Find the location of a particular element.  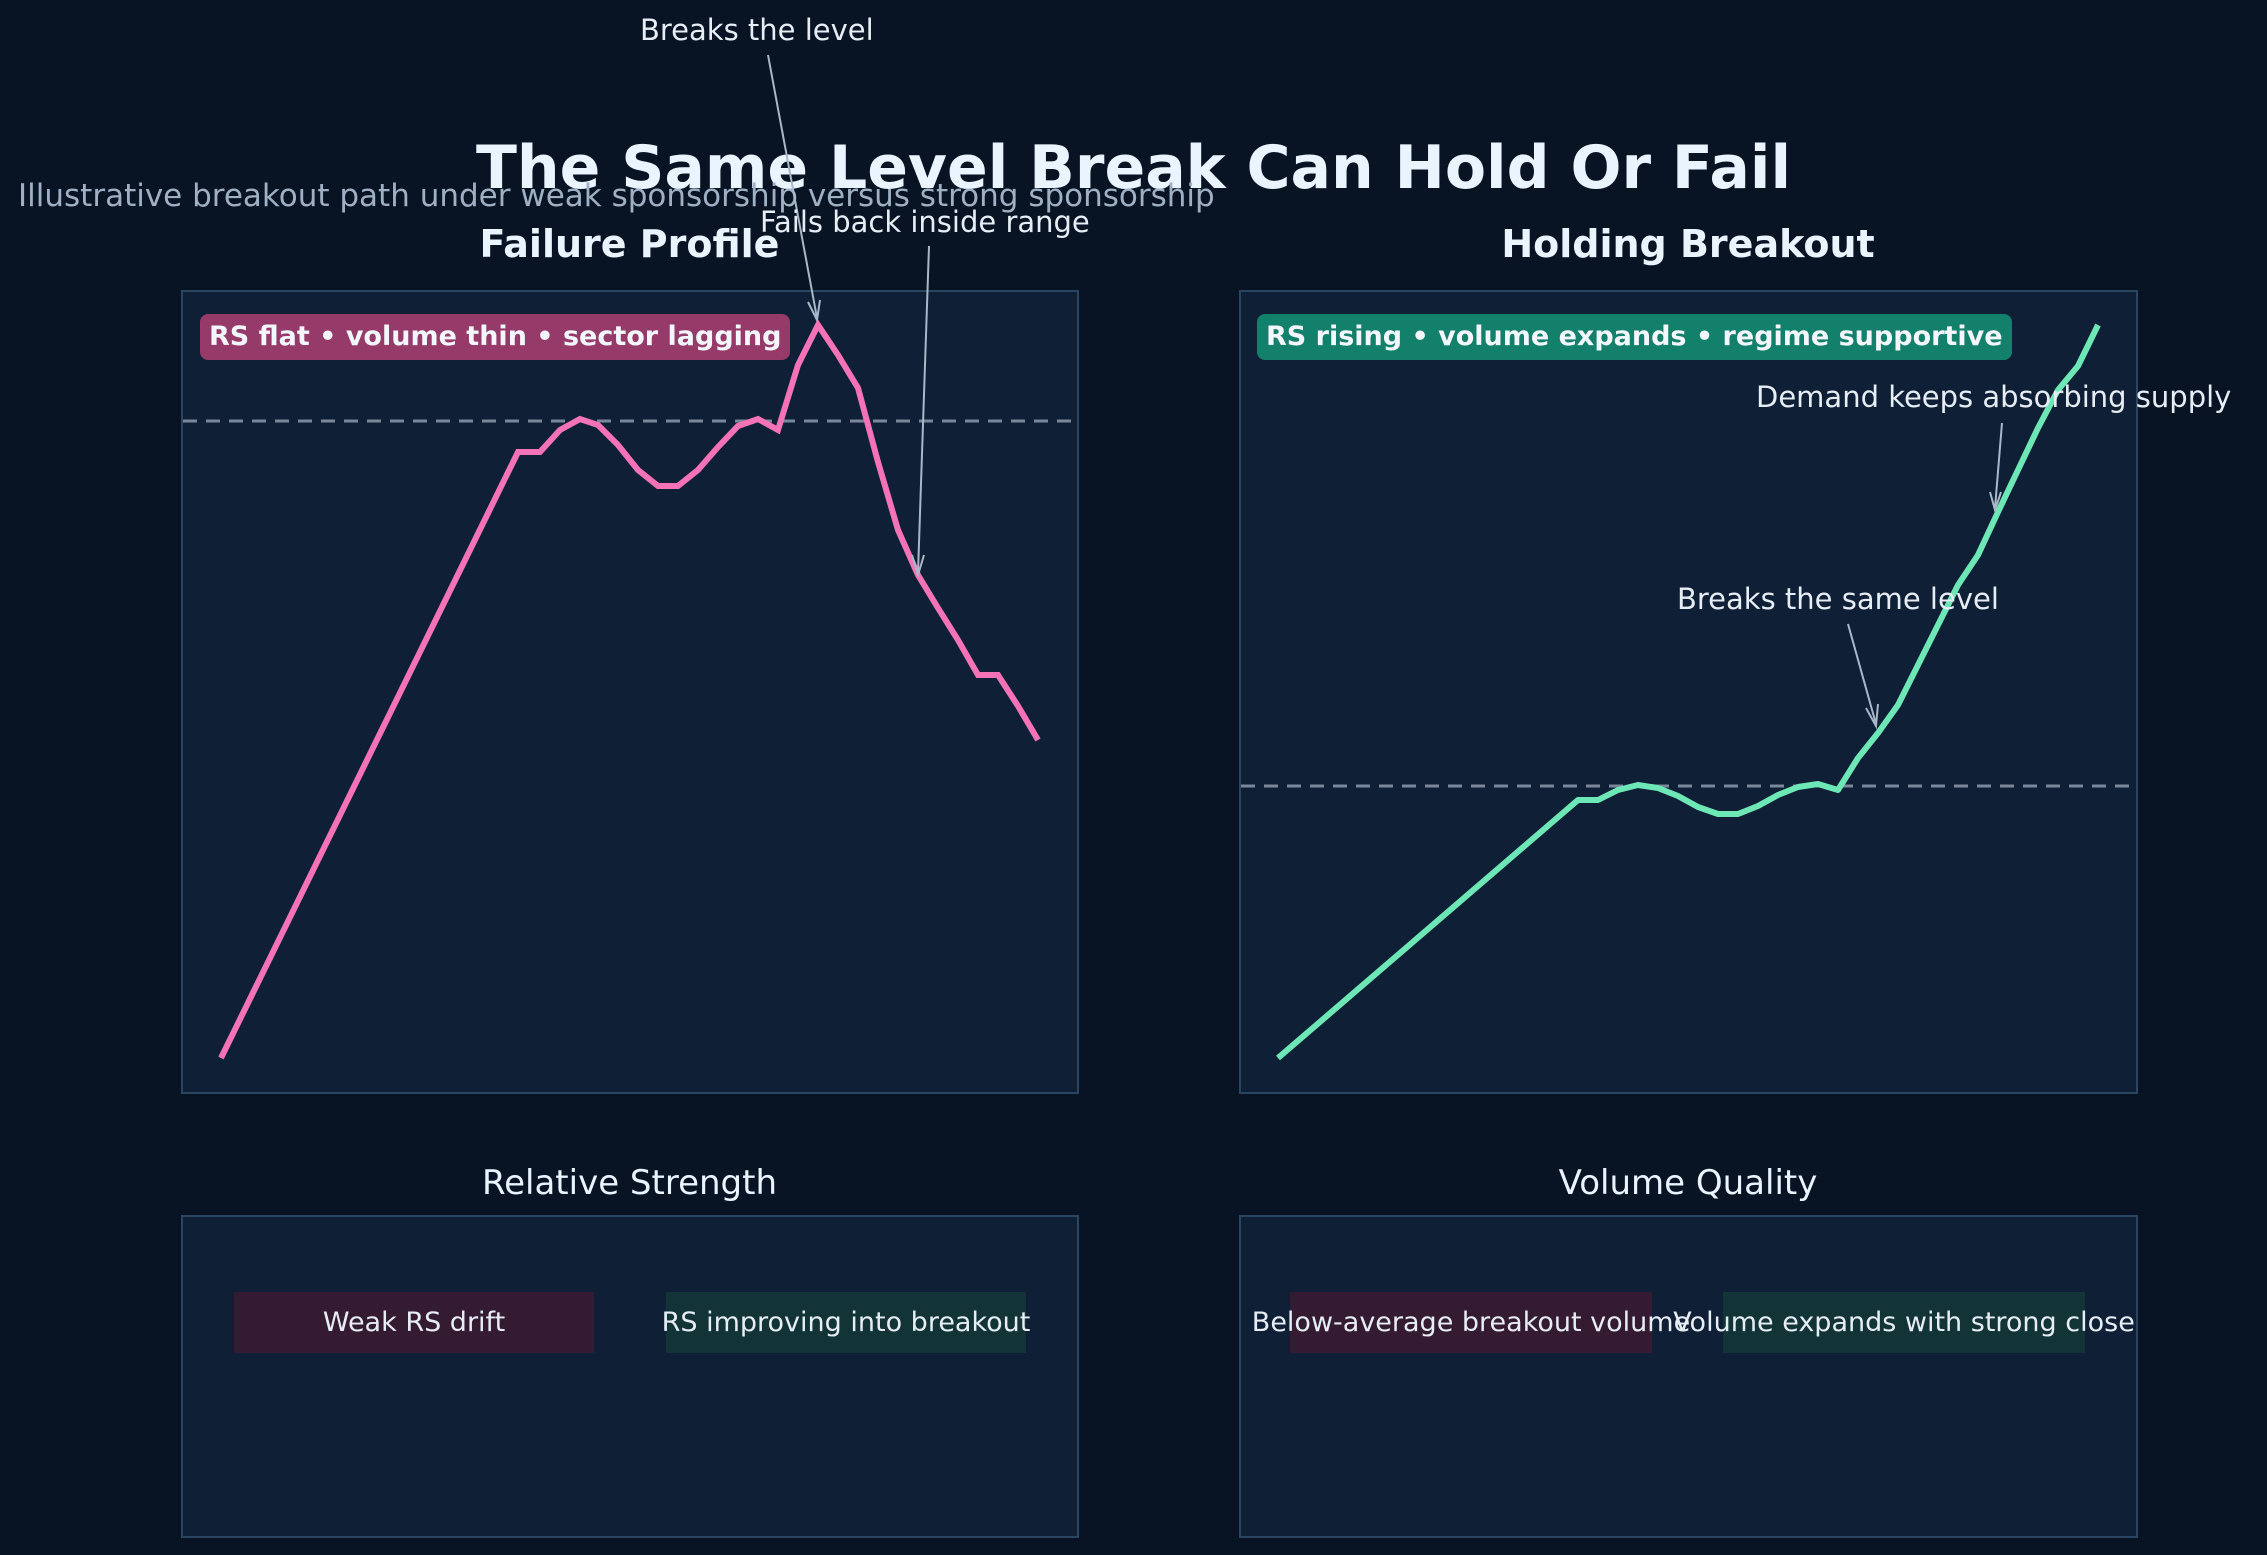

relative-strength-panel is located at coordinates (630, 1376).